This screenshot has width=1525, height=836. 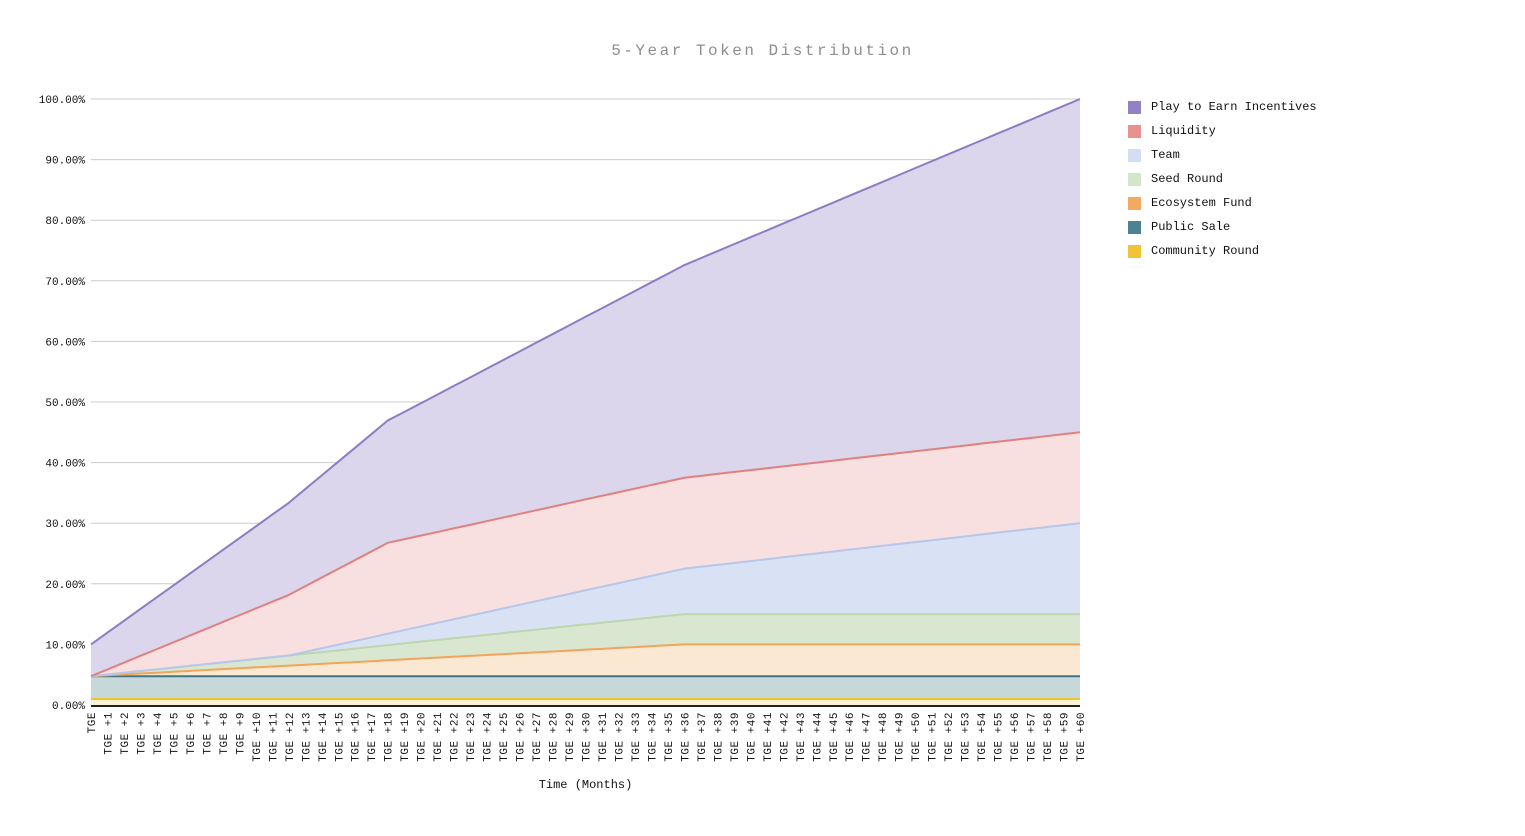 What do you see at coordinates (1191, 227) in the screenshot?
I see `legend-label: Public Sale` at bounding box center [1191, 227].